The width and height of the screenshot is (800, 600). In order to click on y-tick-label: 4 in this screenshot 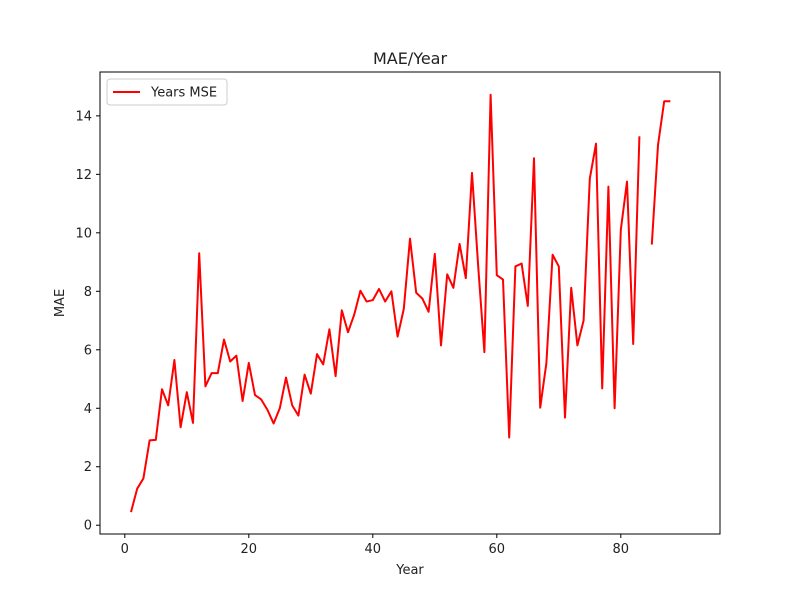, I will do `click(88, 409)`.